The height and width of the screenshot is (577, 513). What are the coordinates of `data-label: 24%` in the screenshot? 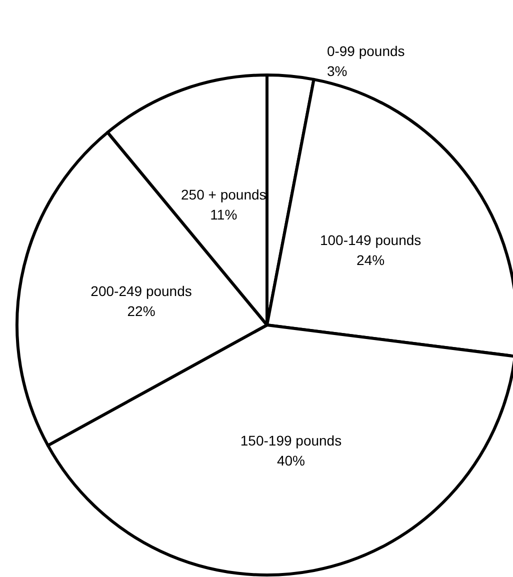 It's located at (370, 260).